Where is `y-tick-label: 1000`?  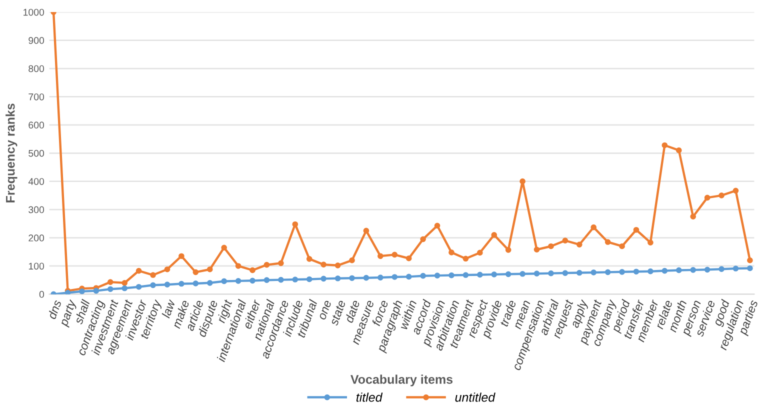
y-tick-label: 1000 is located at coordinates (34, 12).